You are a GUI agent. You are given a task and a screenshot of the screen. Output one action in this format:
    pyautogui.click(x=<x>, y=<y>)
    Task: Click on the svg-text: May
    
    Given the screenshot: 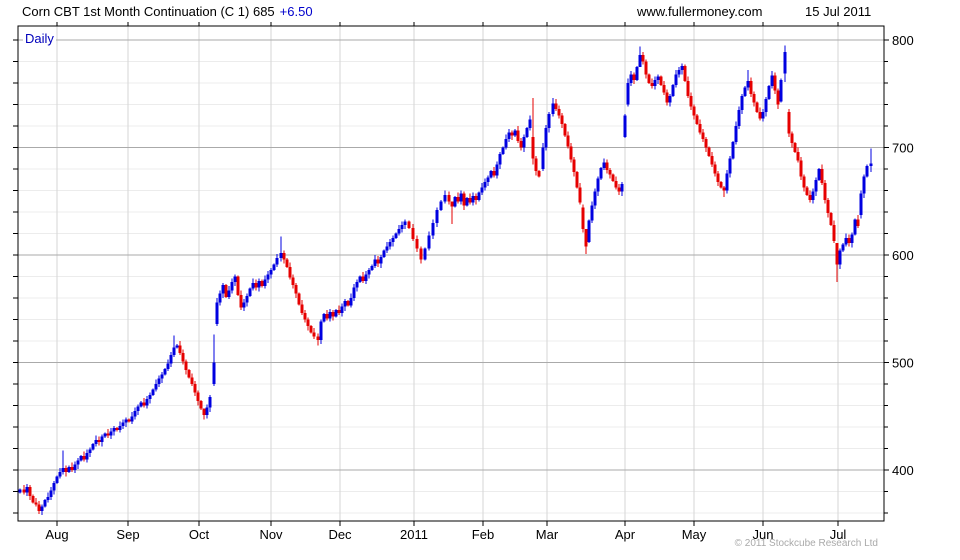 What is the action you would take?
    pyautogui.click(x=694, y=534)
    